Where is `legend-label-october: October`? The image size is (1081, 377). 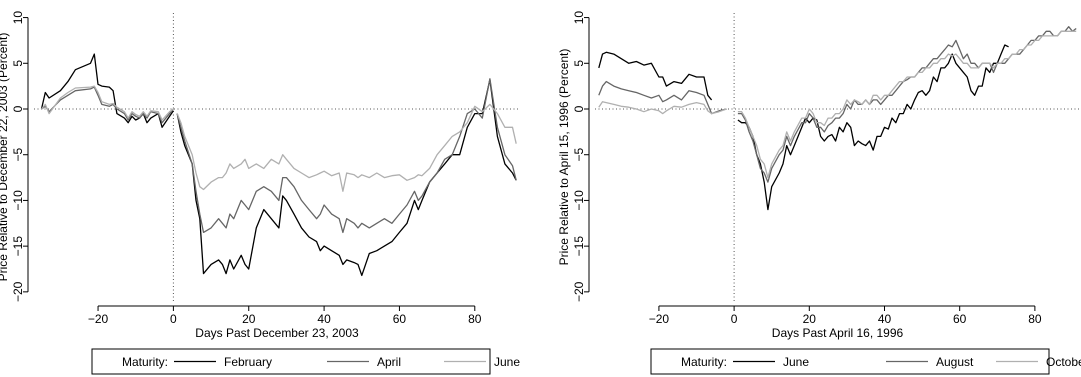
legend-label-october: October is located at coordinates (1063, 362).